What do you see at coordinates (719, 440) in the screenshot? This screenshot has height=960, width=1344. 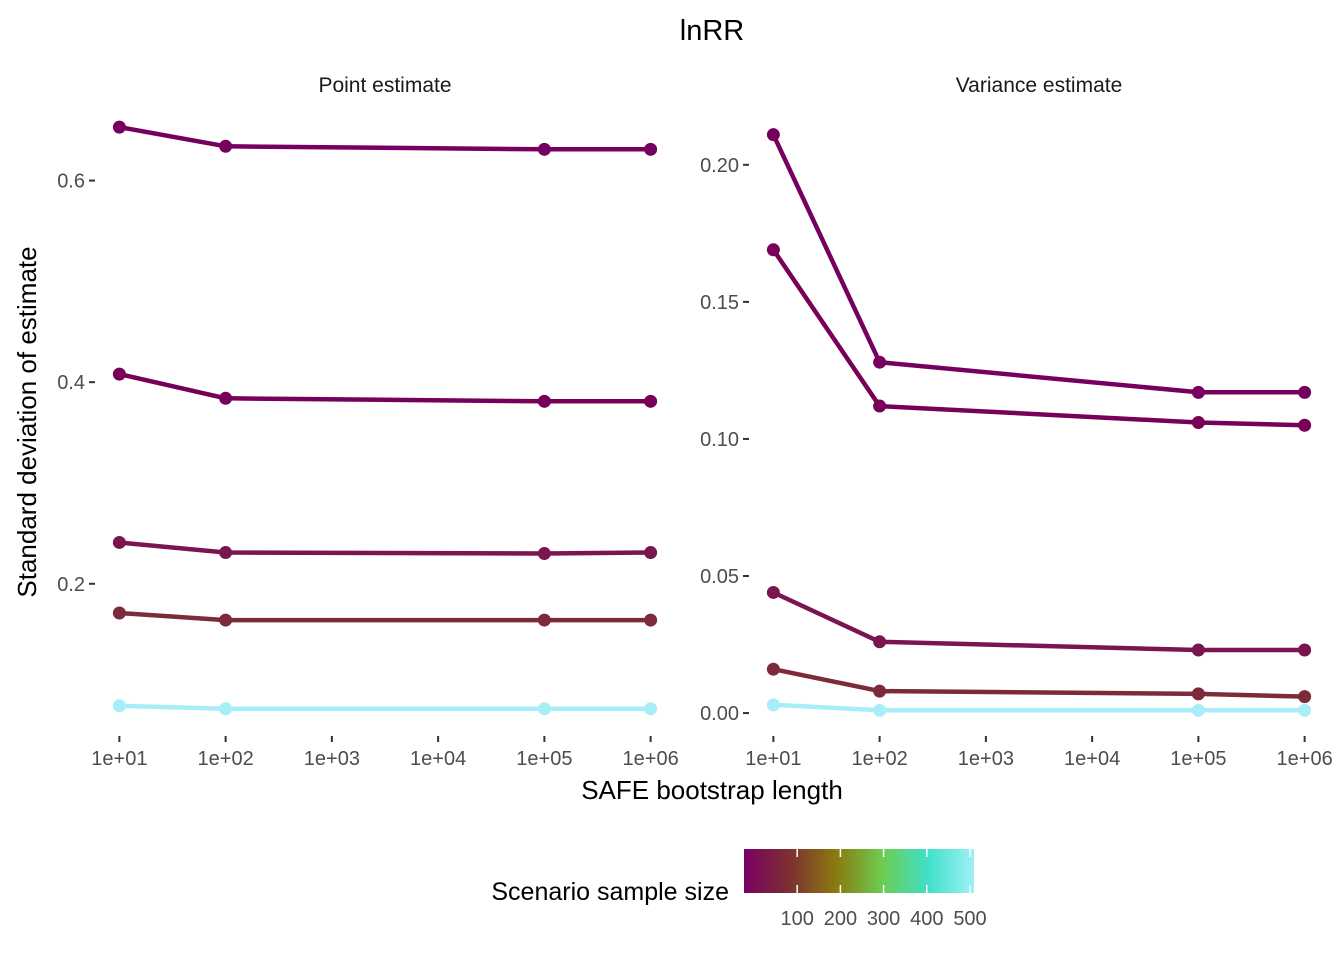 I see `y-tick-label: 0.10` at bounding box center [719, 440].